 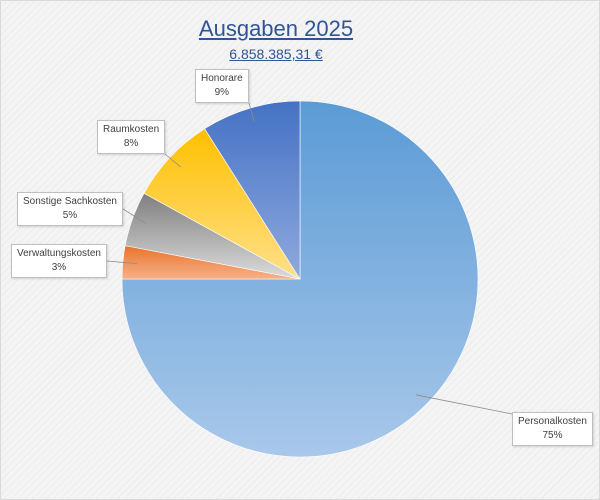 What do you see at coordinates (276, 54) in the screenshot?
I see `chart-subtitle: 6.858.385,31 €` at bounding box center [276, 54].